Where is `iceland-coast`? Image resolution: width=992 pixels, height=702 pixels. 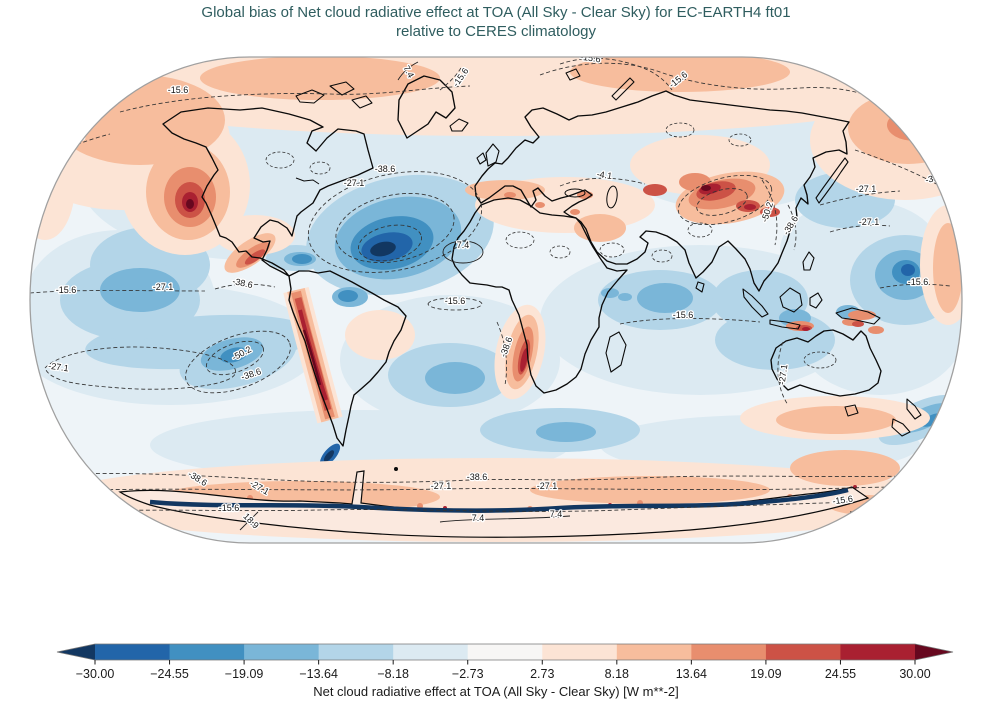
iceland-coast is located at coordinates (459, 125).